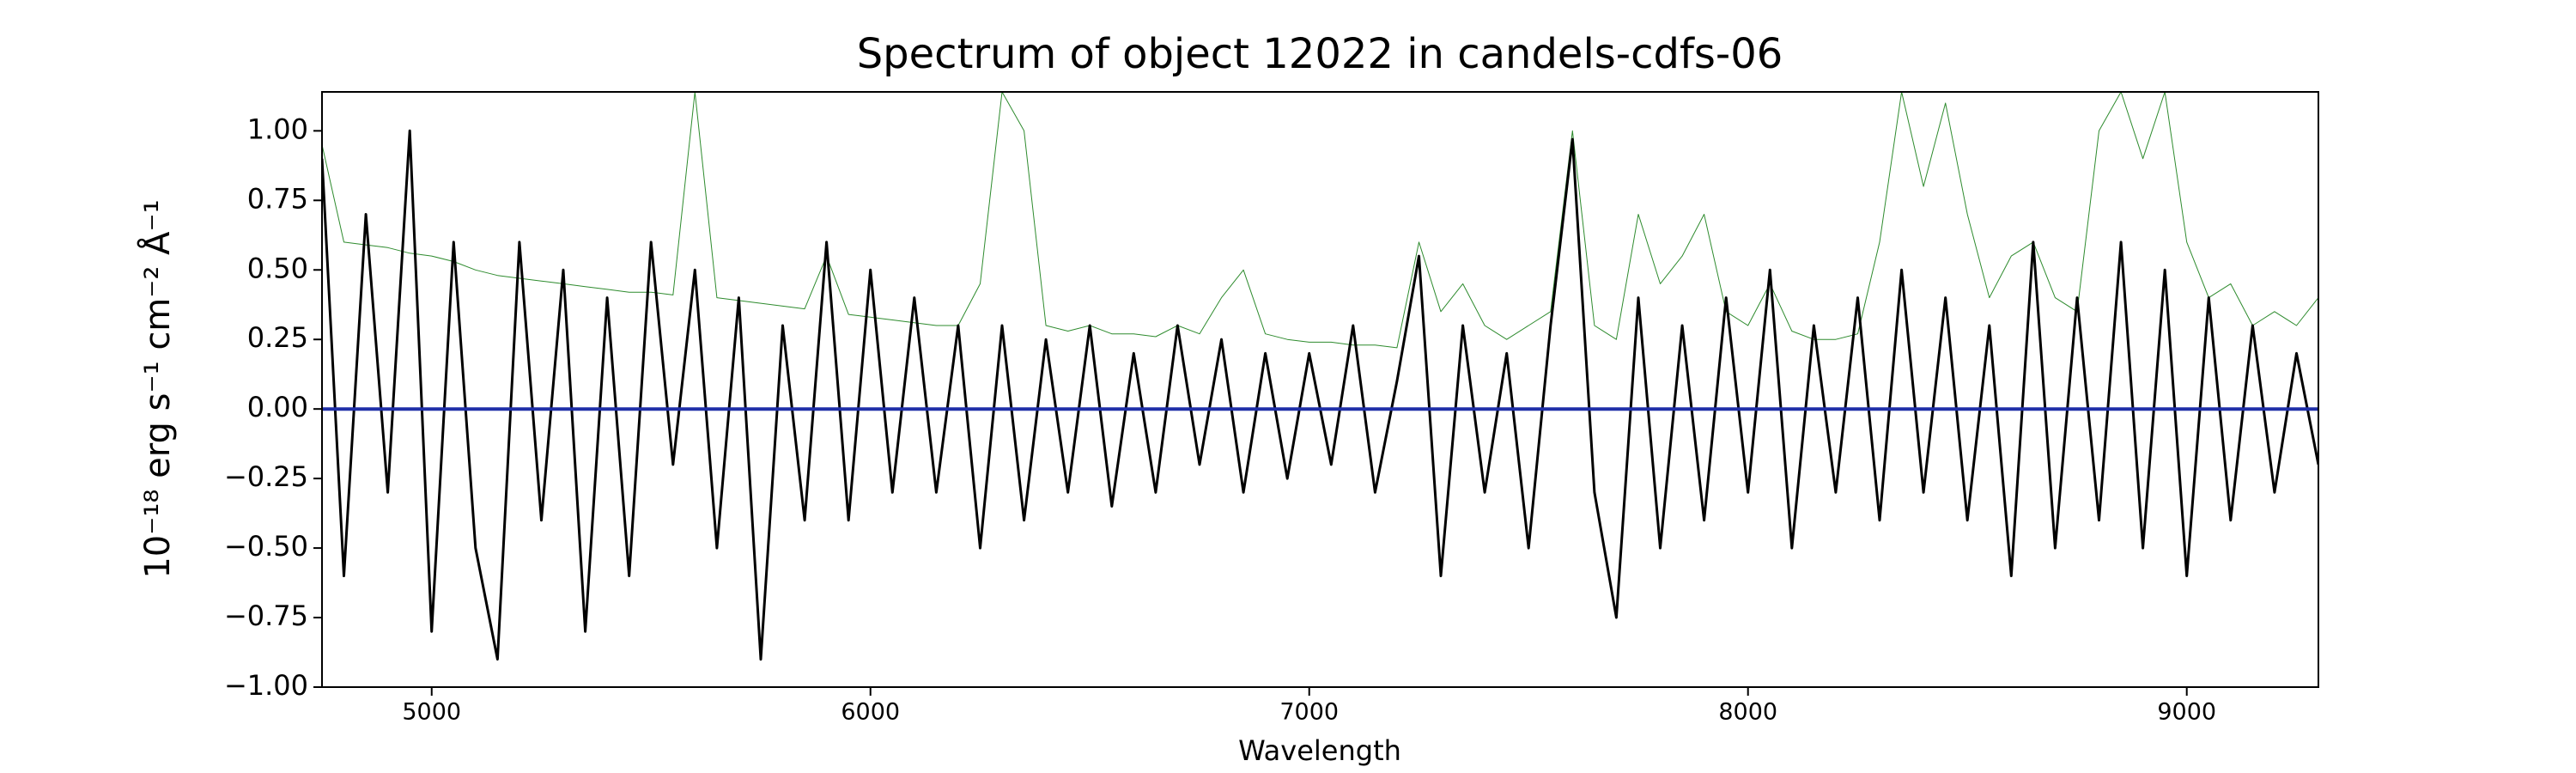 The height and width of the screenshot is (773, 2576). I want to click on x-tick-label: 8000, so click(1748, 712).